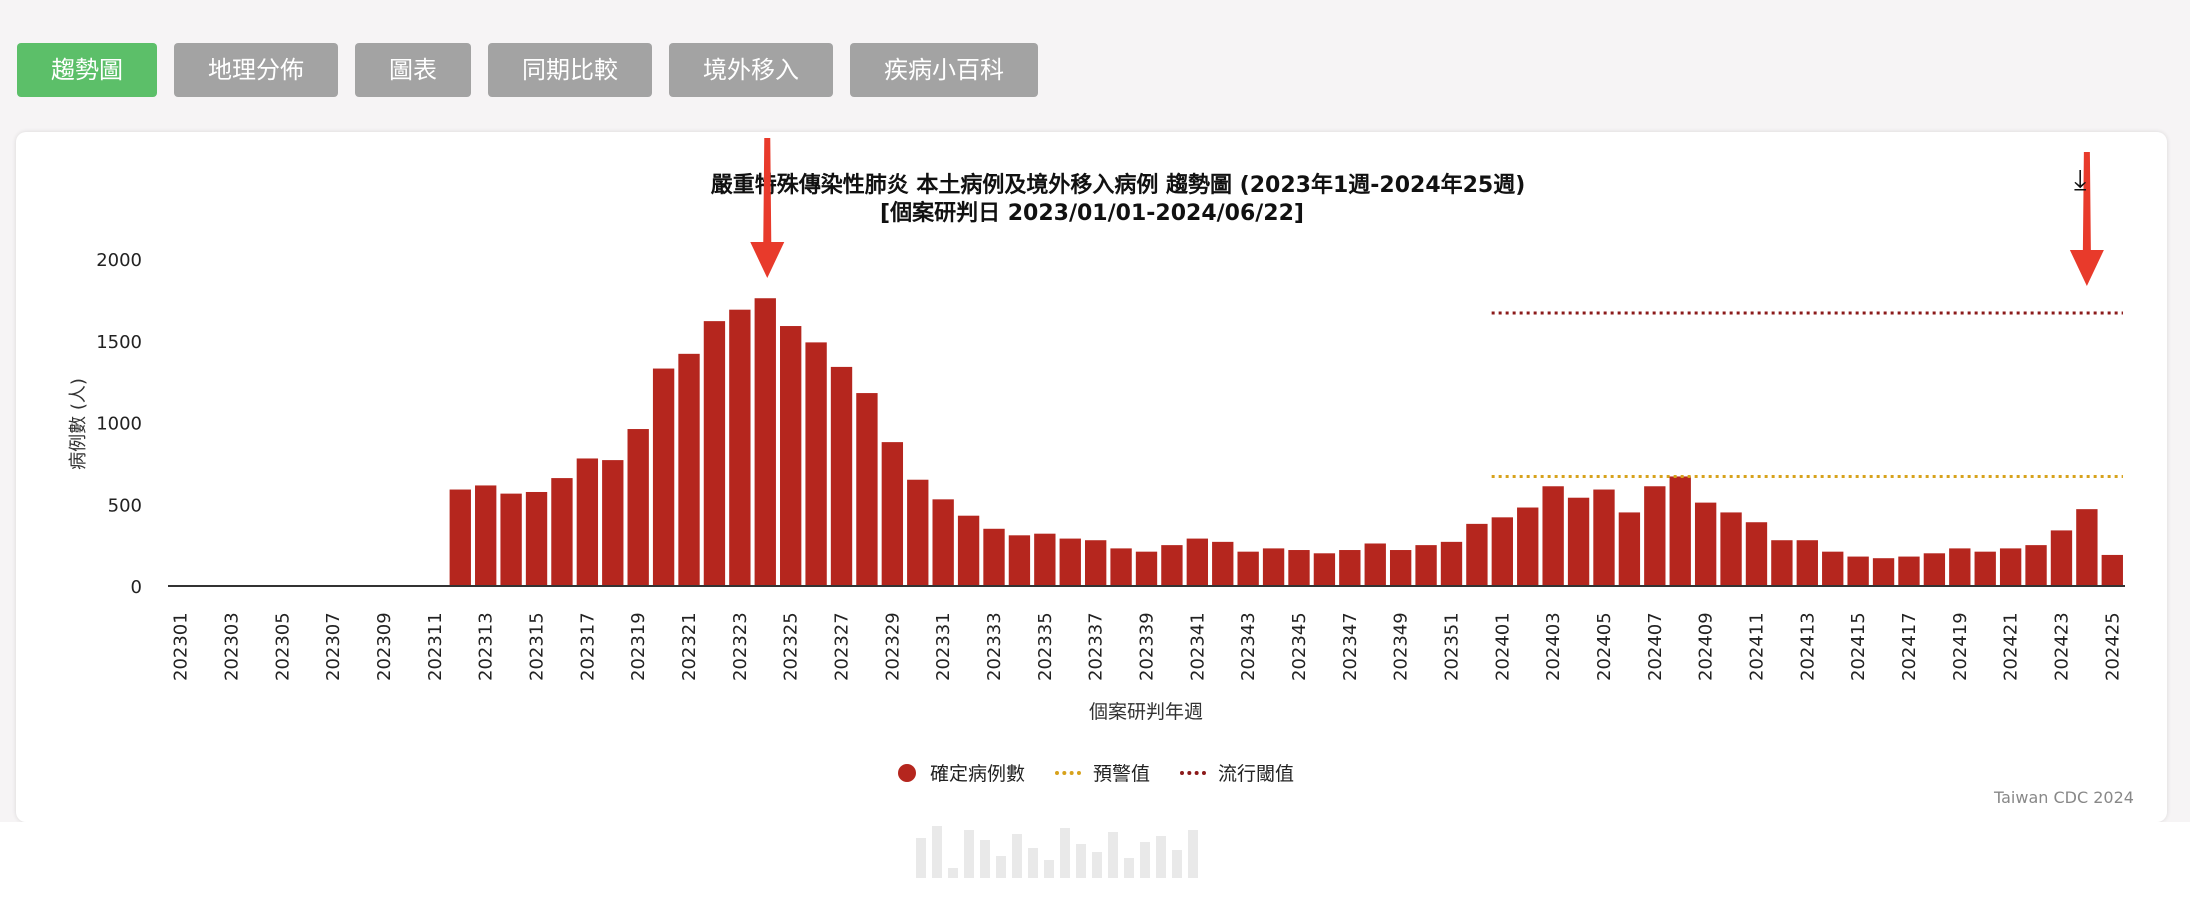 This screenshot has height=900, width=2190. What do you see at coordinates (1045, 646) in the screenshot?
I see `x-tick-label: 202335` at bounding box center [1045, 646].